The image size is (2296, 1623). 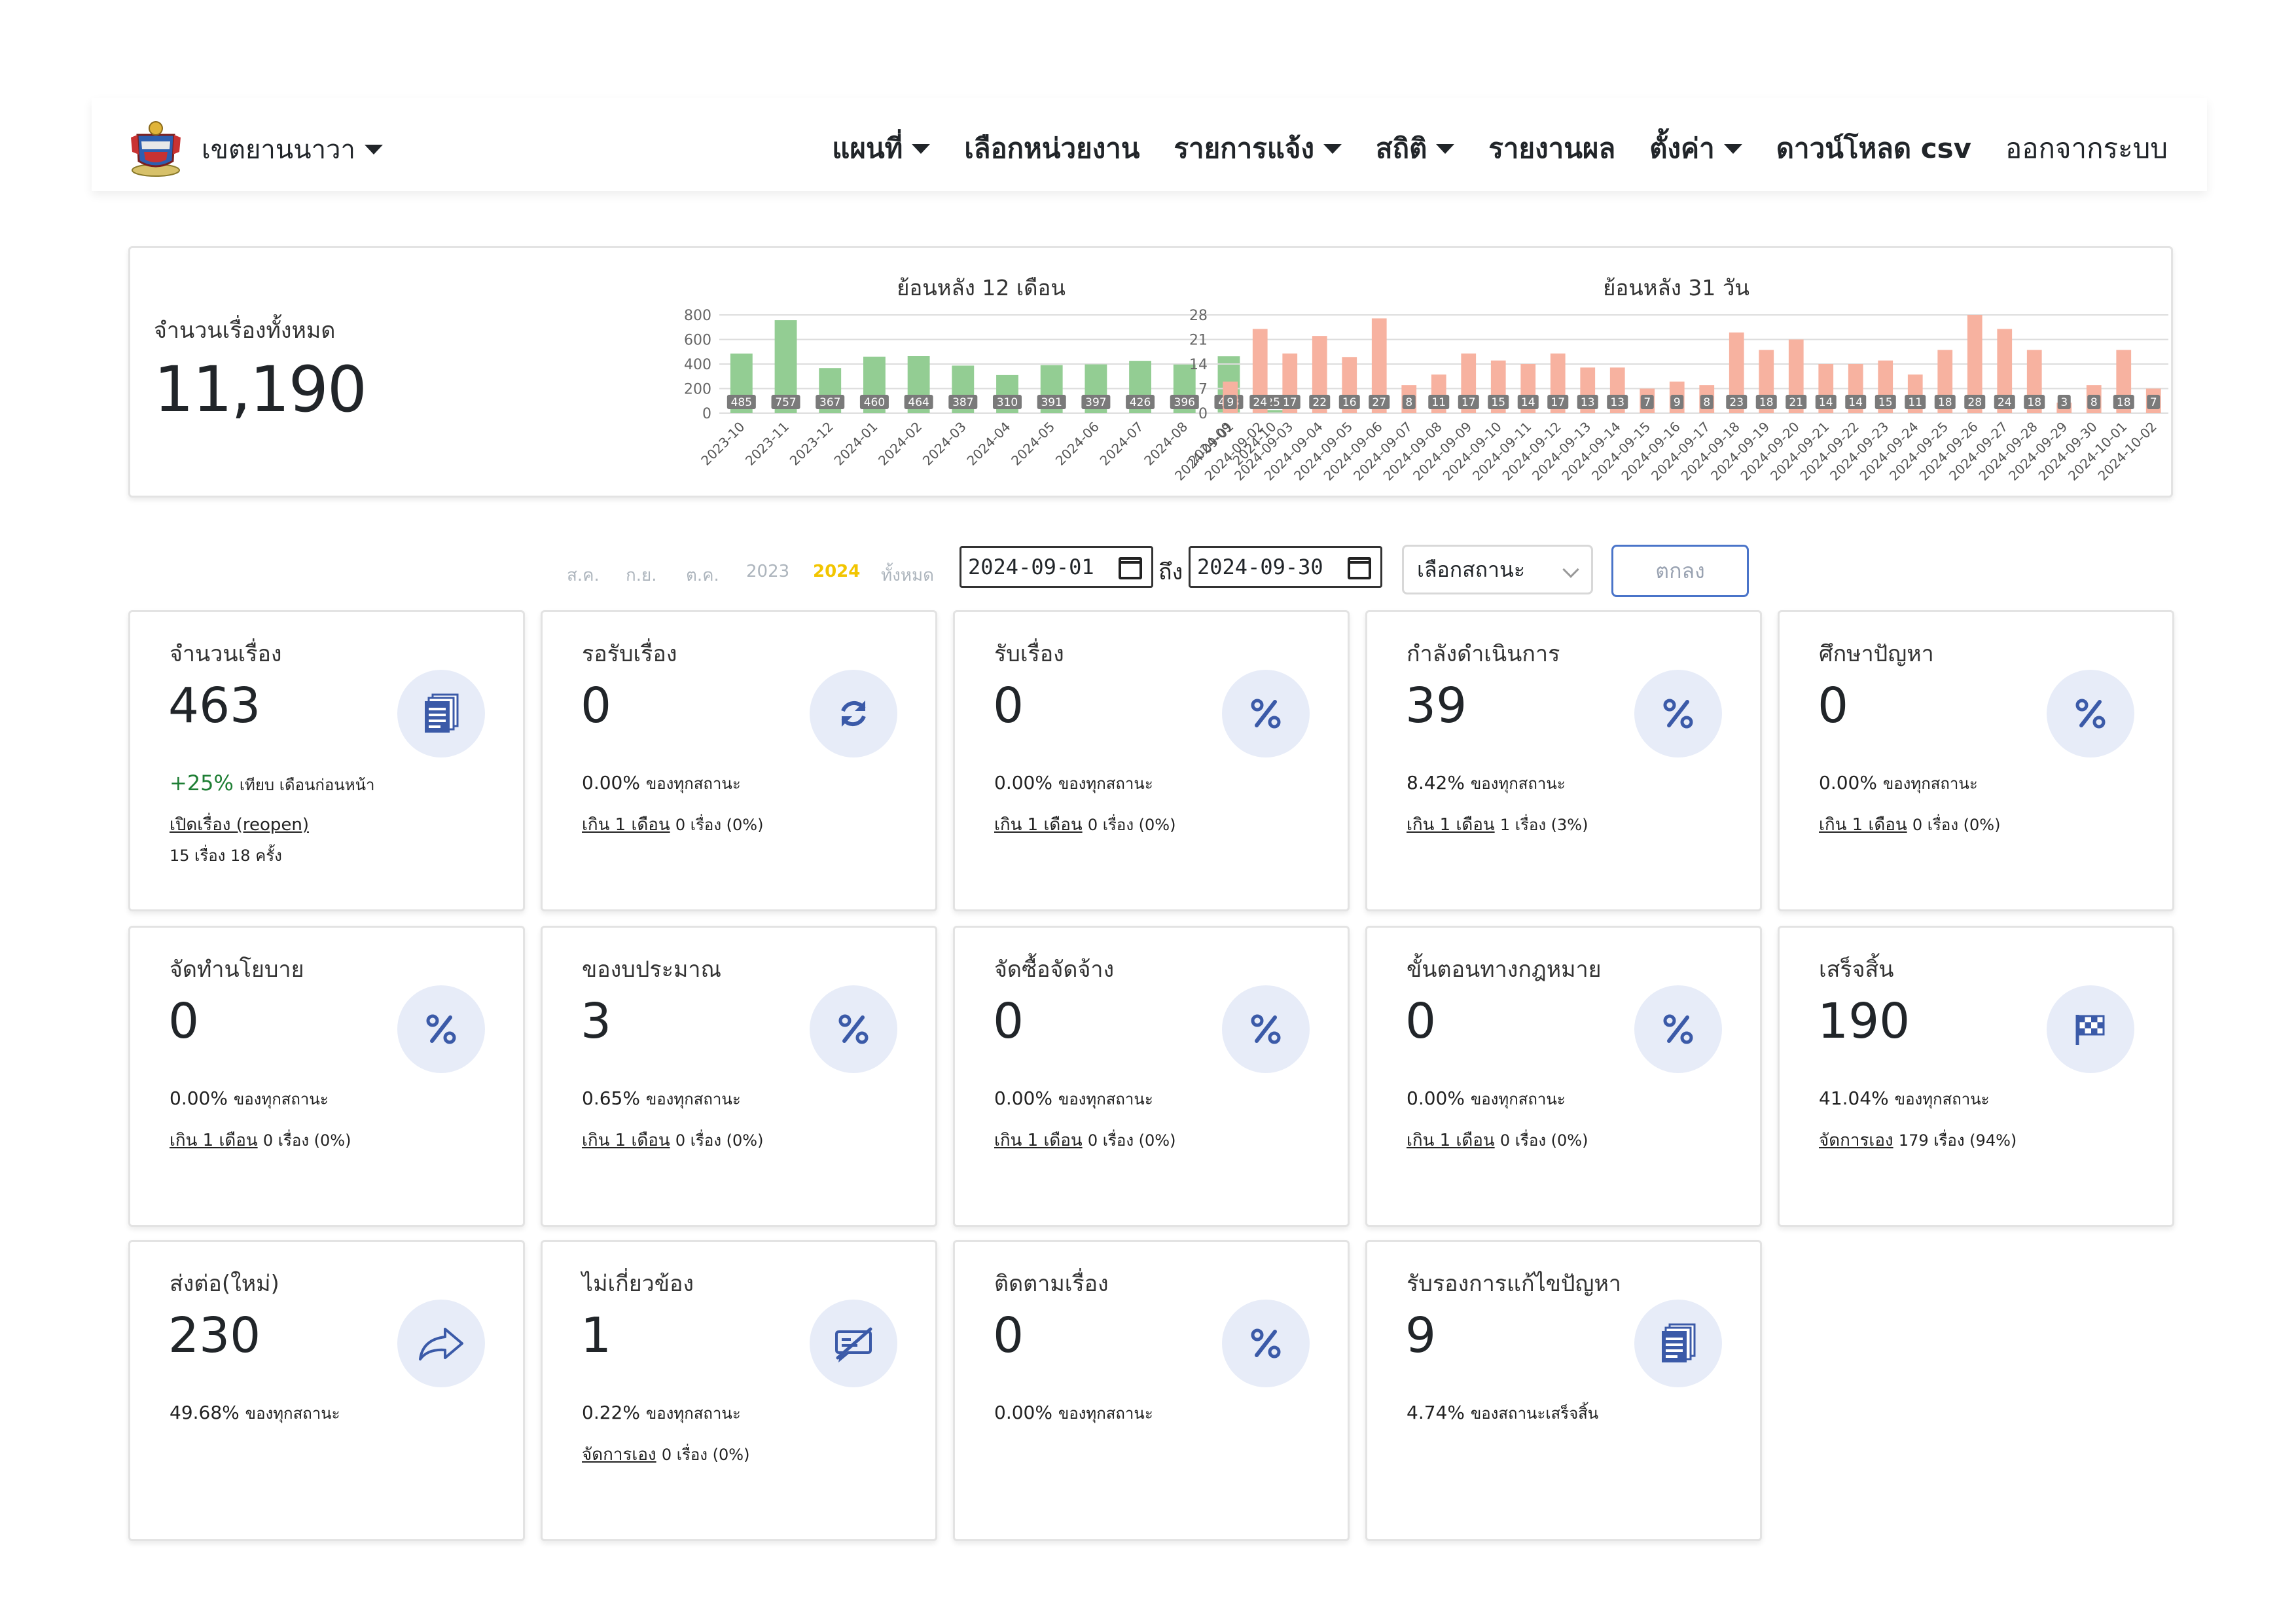 What do you see at coordinates (874, 402) in the screenshot?
I see `data-label: 460` at bounding box center [874, 402].